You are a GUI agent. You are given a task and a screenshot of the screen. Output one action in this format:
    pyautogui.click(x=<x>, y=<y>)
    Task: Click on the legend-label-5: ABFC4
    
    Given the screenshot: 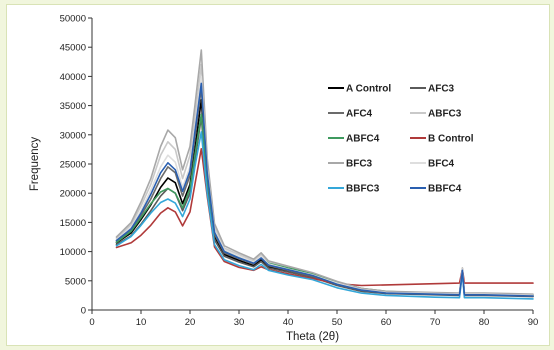 What is the action you would take?
    pyautogui.click(x=363, y=139)
    